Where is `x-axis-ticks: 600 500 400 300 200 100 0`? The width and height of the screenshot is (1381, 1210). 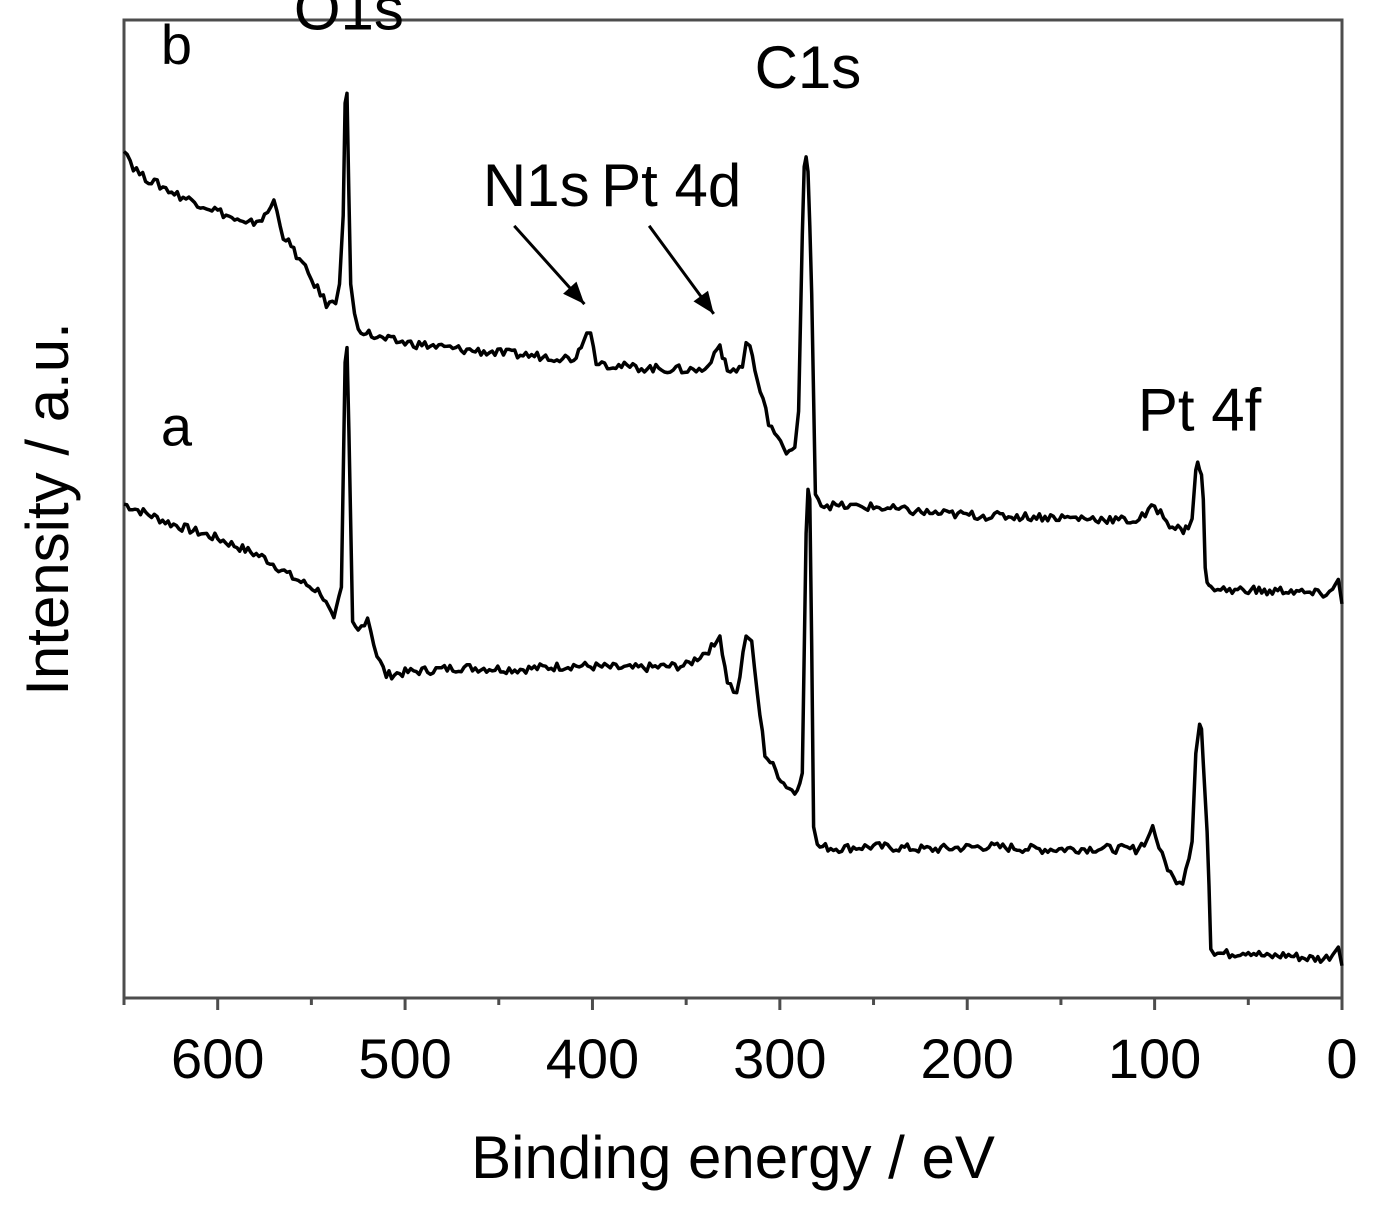 x-axis-ticks: 600 500 400 300 200 100 0 is located at coordinates (740, 1044).